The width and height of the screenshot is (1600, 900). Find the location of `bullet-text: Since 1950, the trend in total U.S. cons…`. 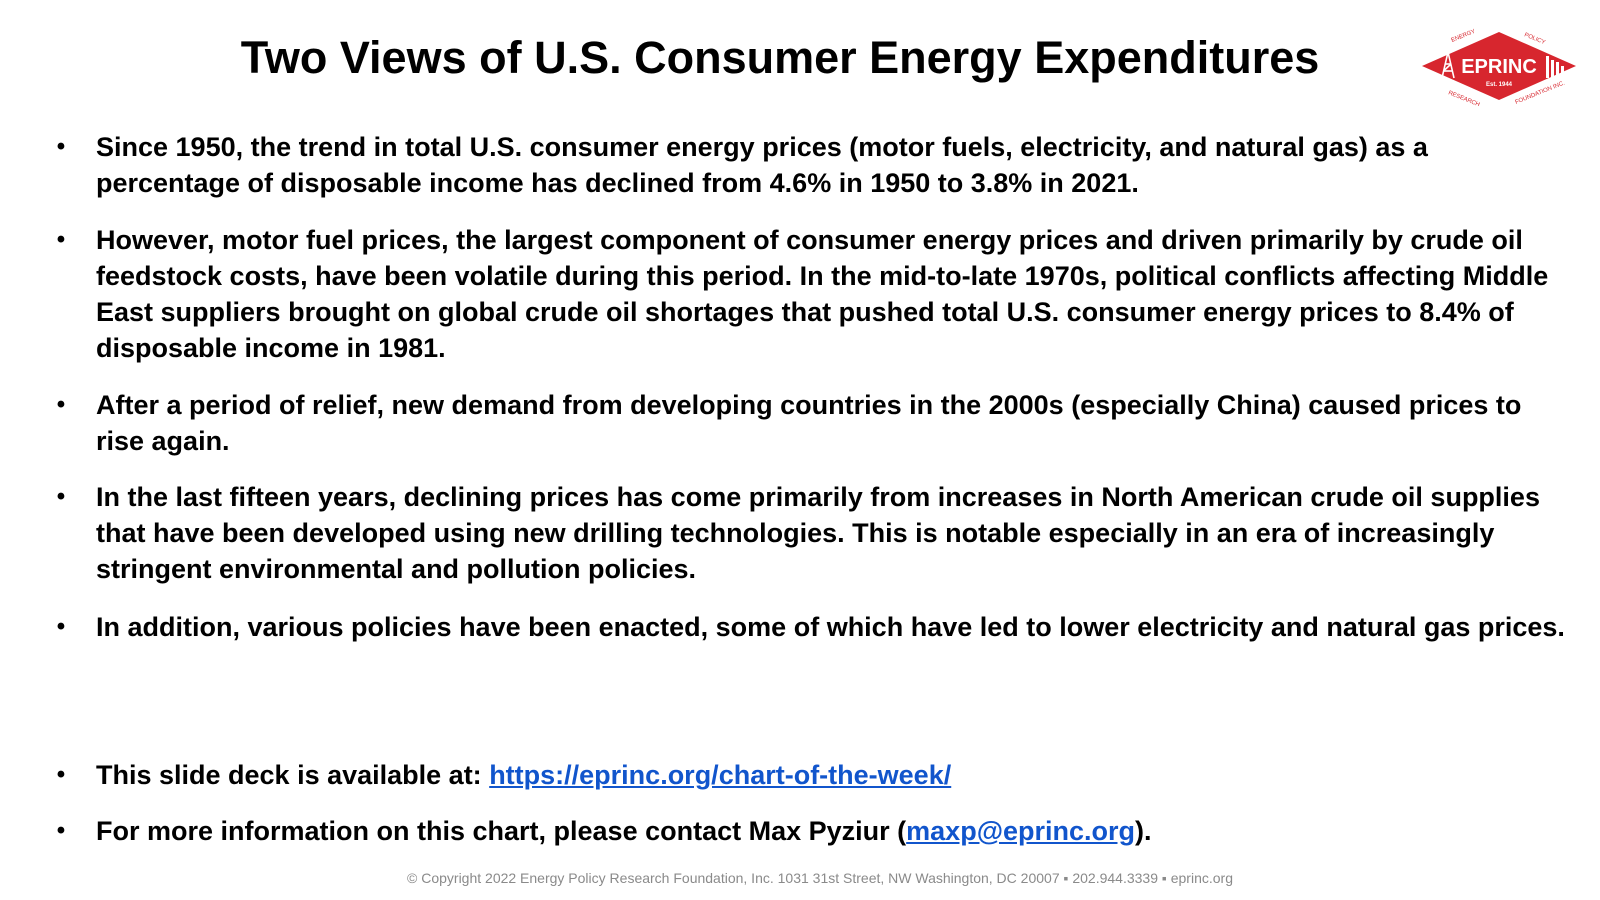

bullet-text: Since 1950, the trend in total U.S. cons… is located at coordinates (762, 165).